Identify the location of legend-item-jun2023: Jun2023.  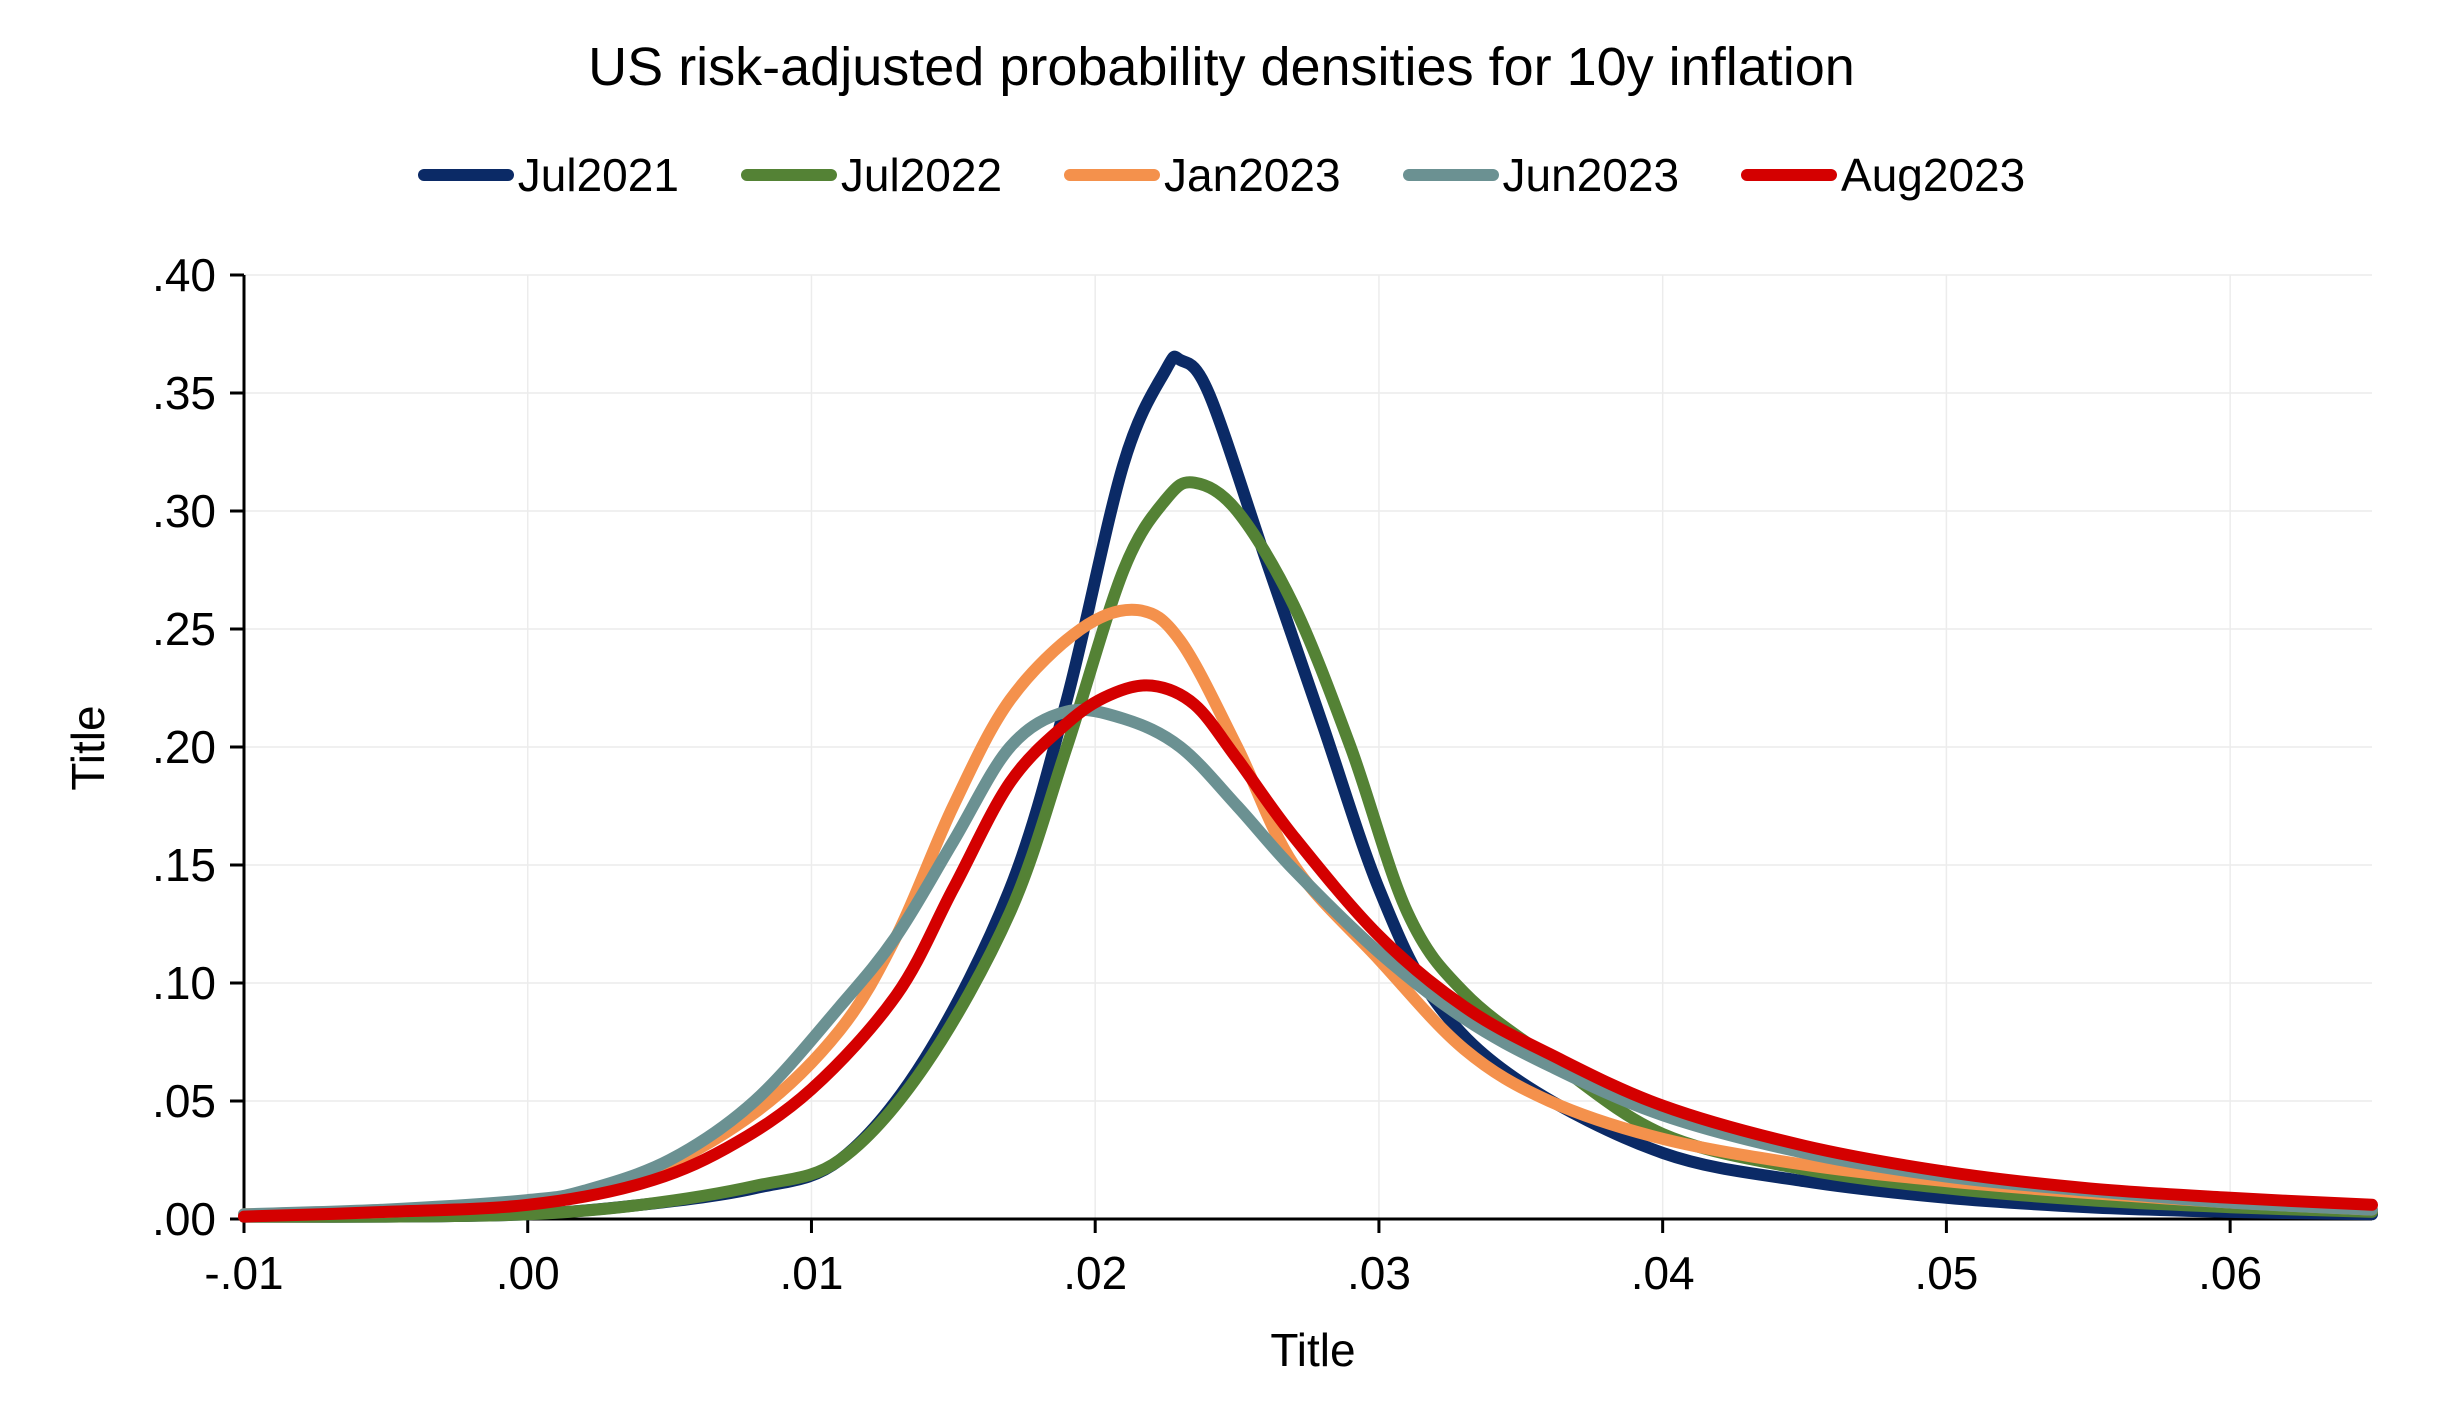
(1541, 175).